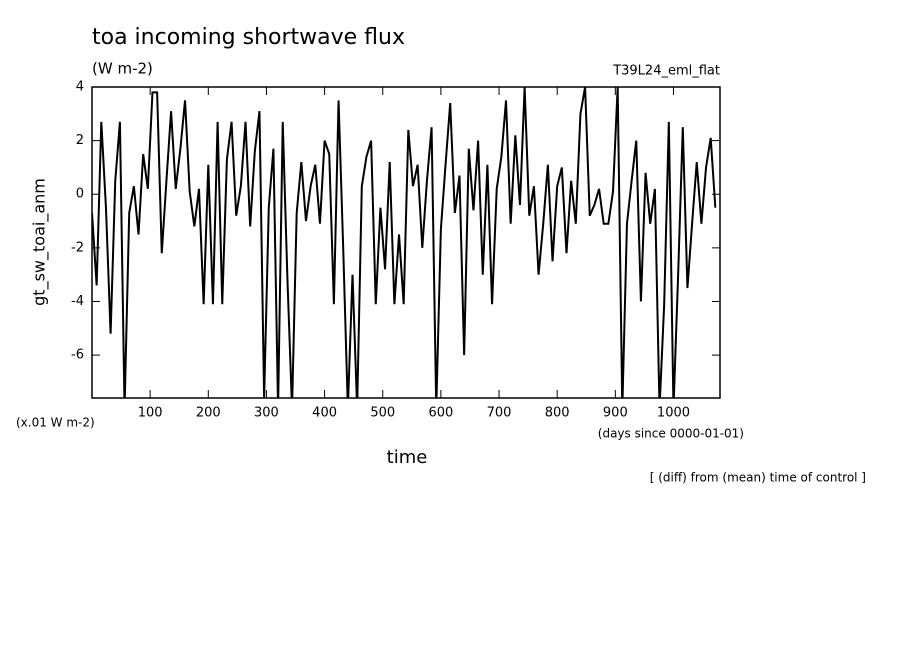 The width and height of the screenshot is (904, 654). I want to click on note: [ (diff) from (mean) time of control ], so click(758, 478).